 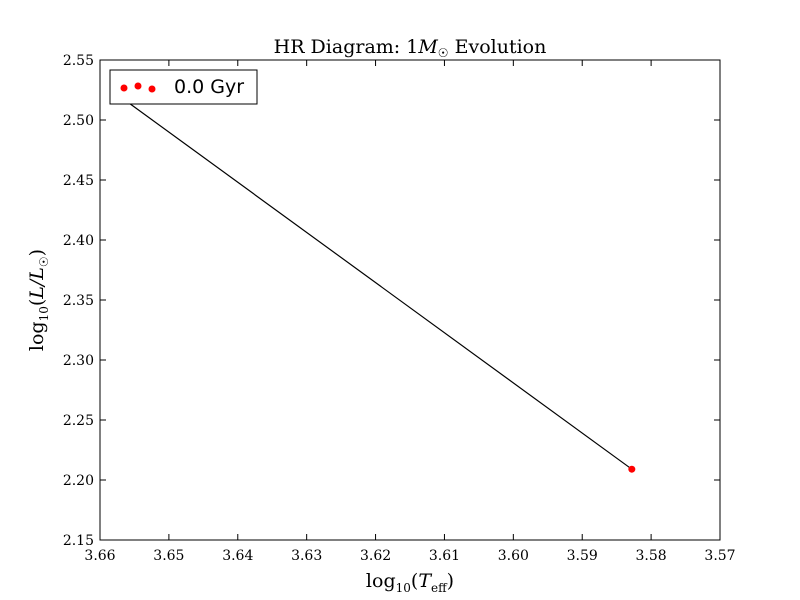 I want to click on y-tick-label: 2.40, so click(x=78, y=241).